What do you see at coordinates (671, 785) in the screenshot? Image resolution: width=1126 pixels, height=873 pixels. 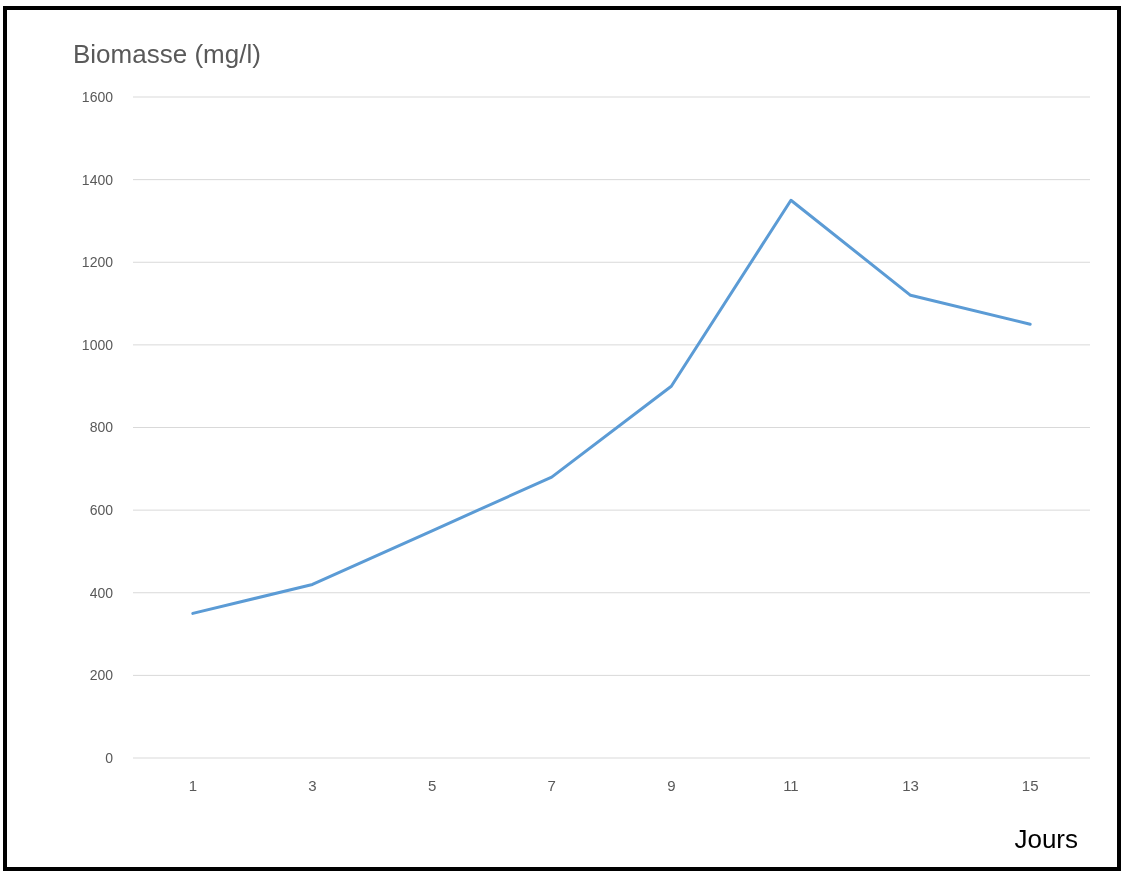 I see `x-tick-label: 9` at bounding box center [671, 785].